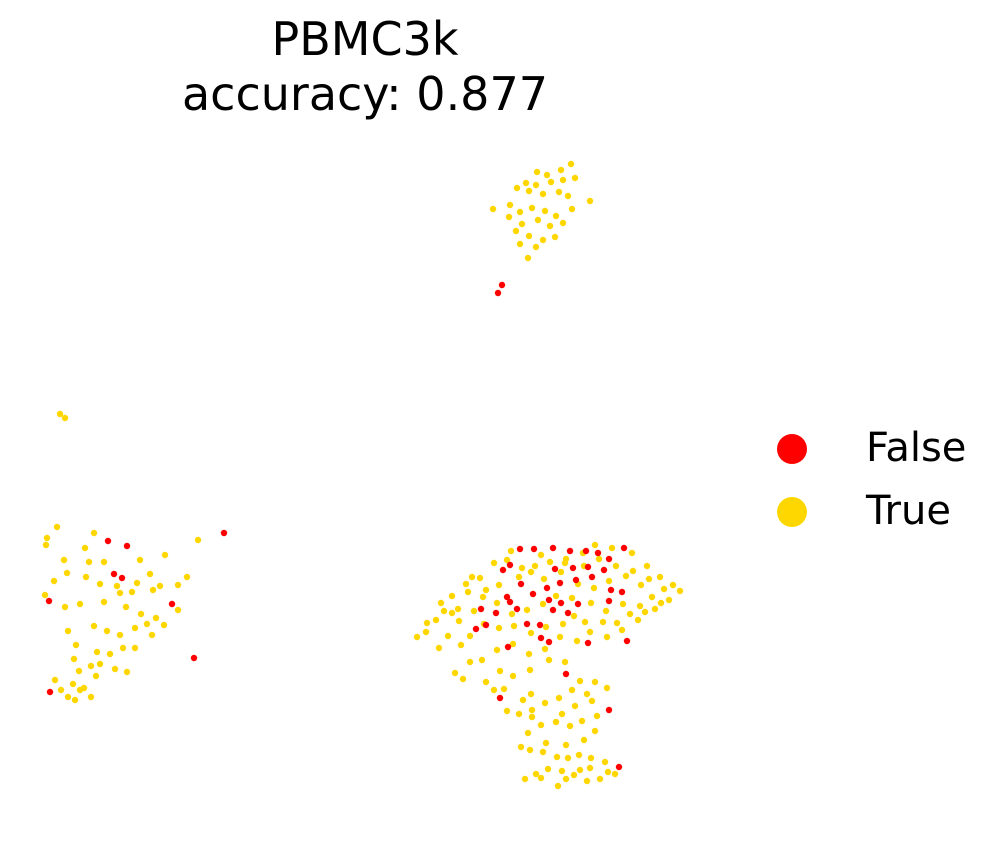  Describe the element at coordinates (792, 512) in the screenshot. I see `legend-swatch-true` at that location.